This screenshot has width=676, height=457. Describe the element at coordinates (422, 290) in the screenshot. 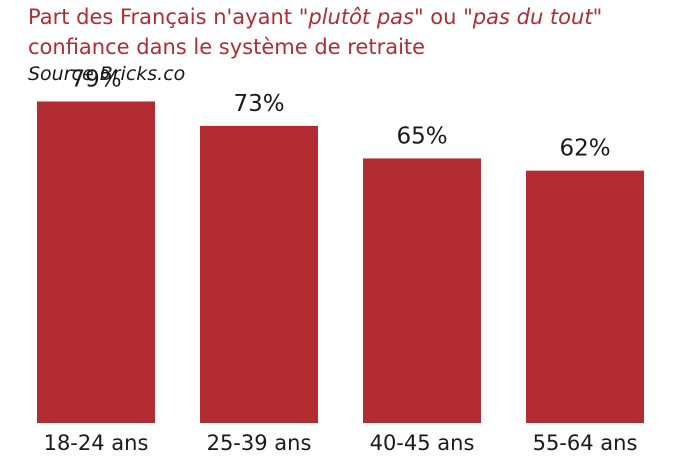

I see `bar-40-45 ans` at that location.